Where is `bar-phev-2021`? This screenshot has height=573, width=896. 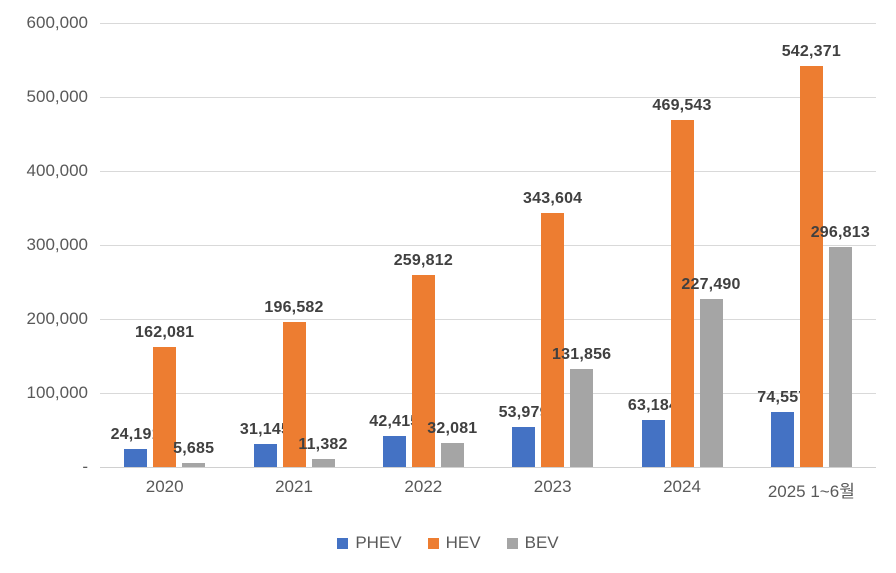
bar-phev-2021 is located at coordinates (265, 455).